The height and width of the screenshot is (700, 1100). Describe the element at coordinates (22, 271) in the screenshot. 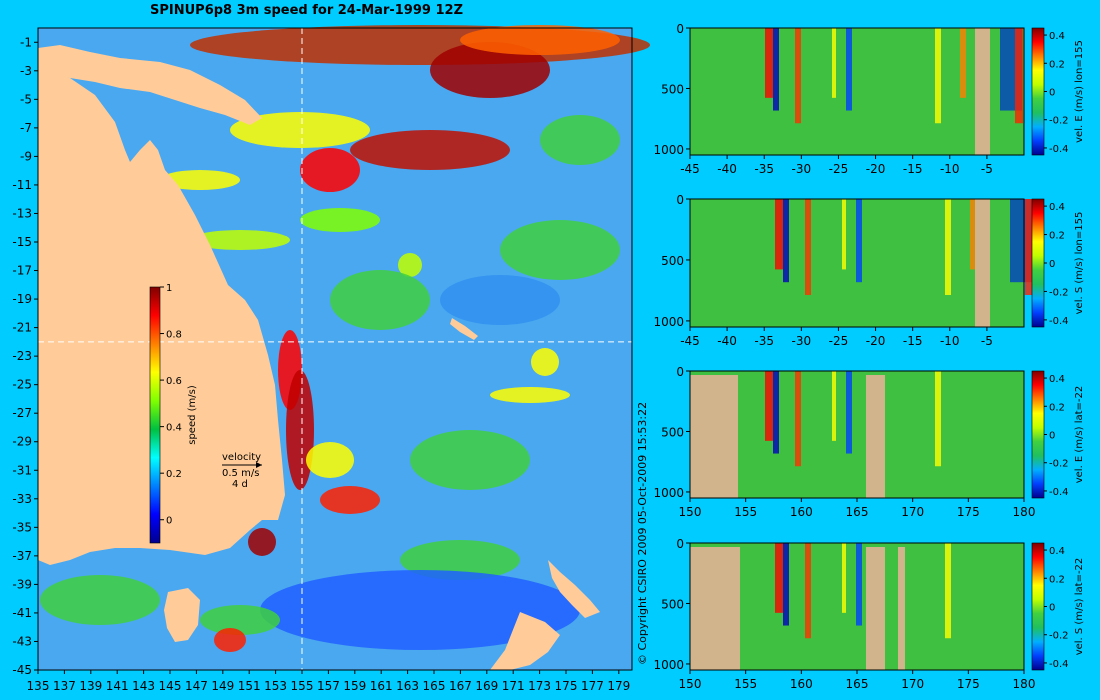

I see `map-y-tick-label: -17` at that location.